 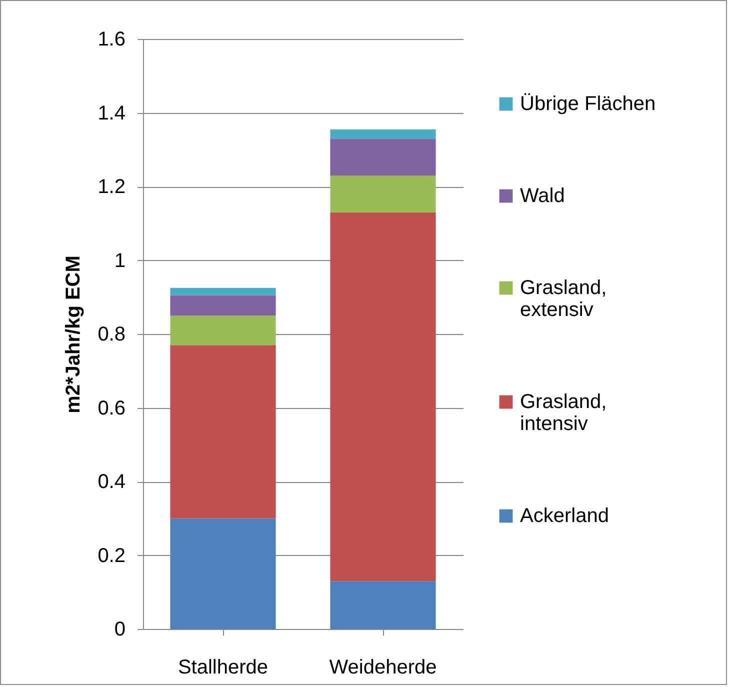 I want to click on y-tick-label: 0.6, so click(x=112, y=408).